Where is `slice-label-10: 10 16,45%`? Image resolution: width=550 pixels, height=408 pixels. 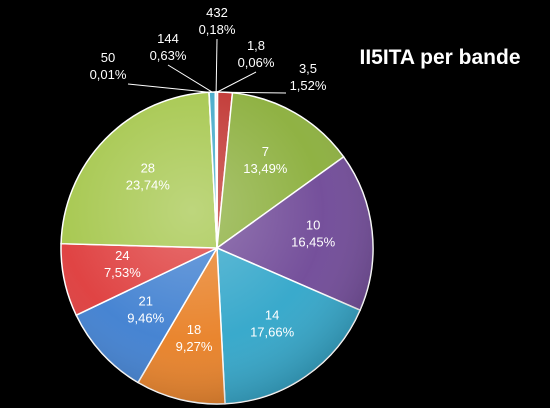 slice-label-10: 10 16,45% is located at coordinates (313, 234).